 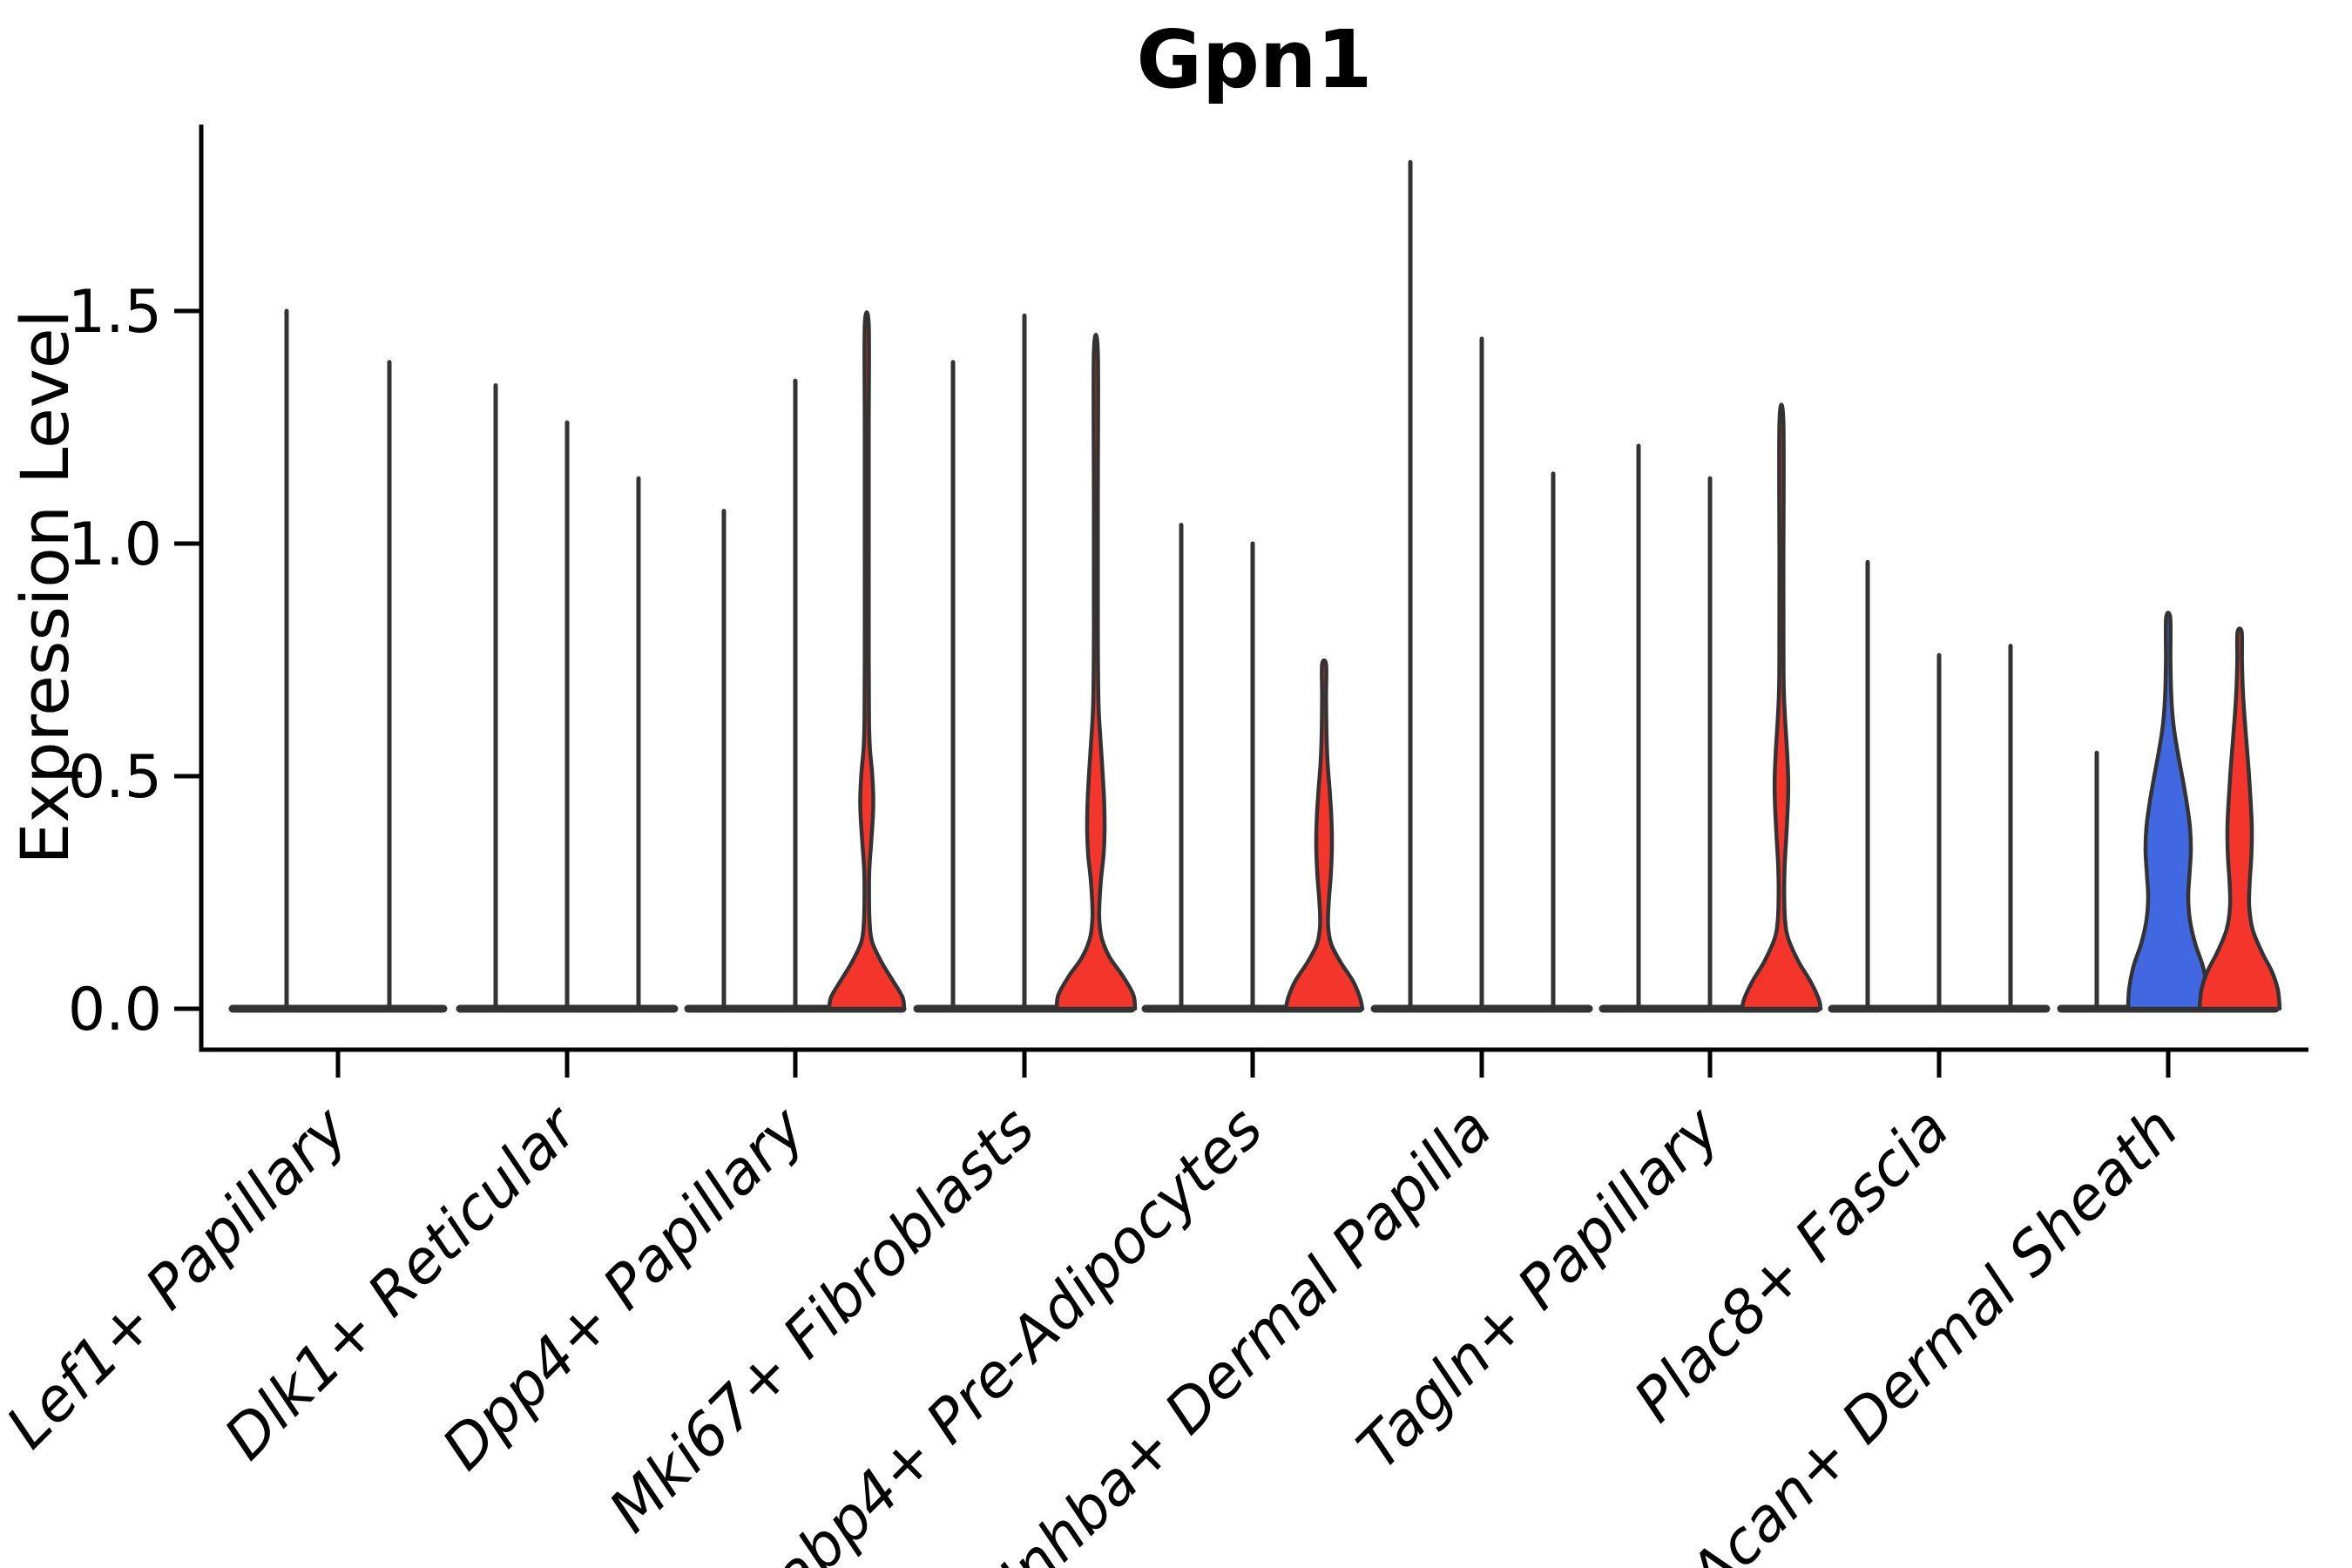 I want to click on chart-title: Gpn1, so click(x=1255, y=59).